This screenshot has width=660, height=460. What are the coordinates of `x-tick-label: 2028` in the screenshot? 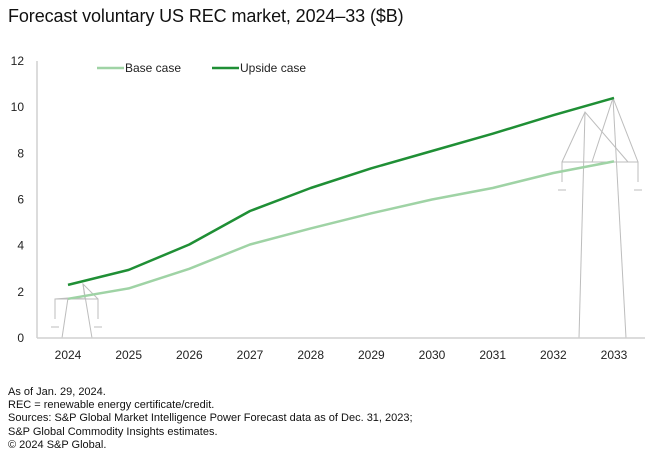 It's located at (310, 355).